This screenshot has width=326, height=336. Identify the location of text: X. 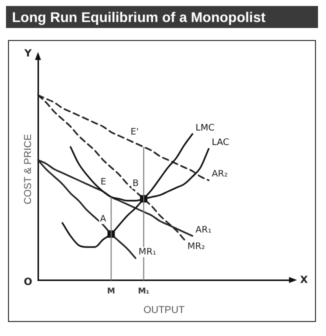
(304, 280).